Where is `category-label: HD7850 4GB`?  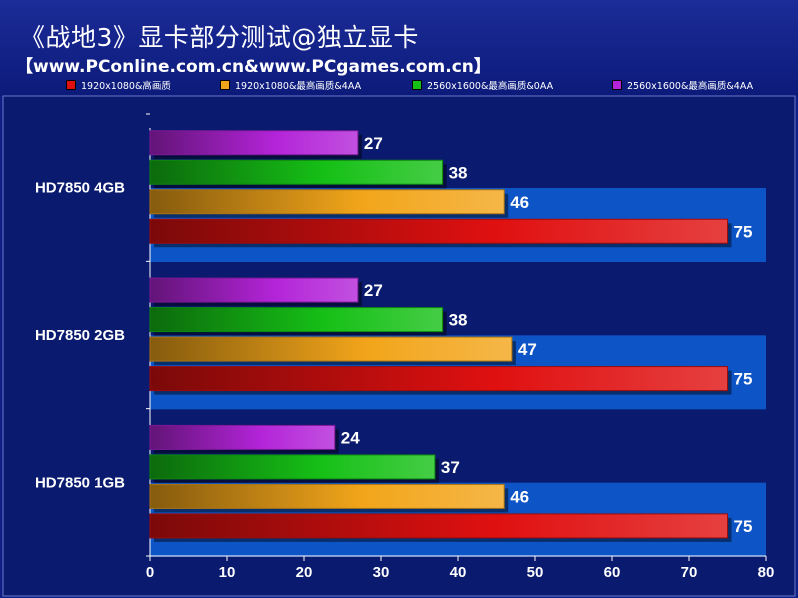
category-label: HD7850 4GB is located at coordinates (80, 188).